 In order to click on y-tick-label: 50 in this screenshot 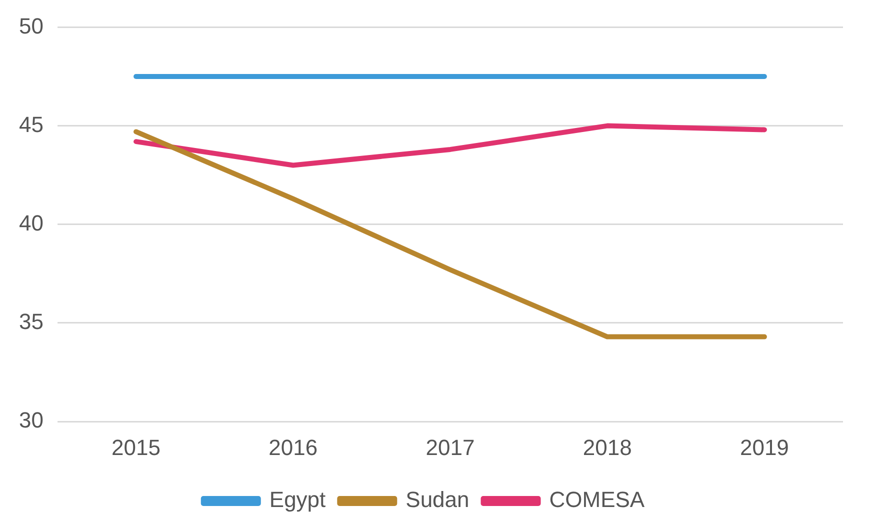, I will do `click(31, 25)`.